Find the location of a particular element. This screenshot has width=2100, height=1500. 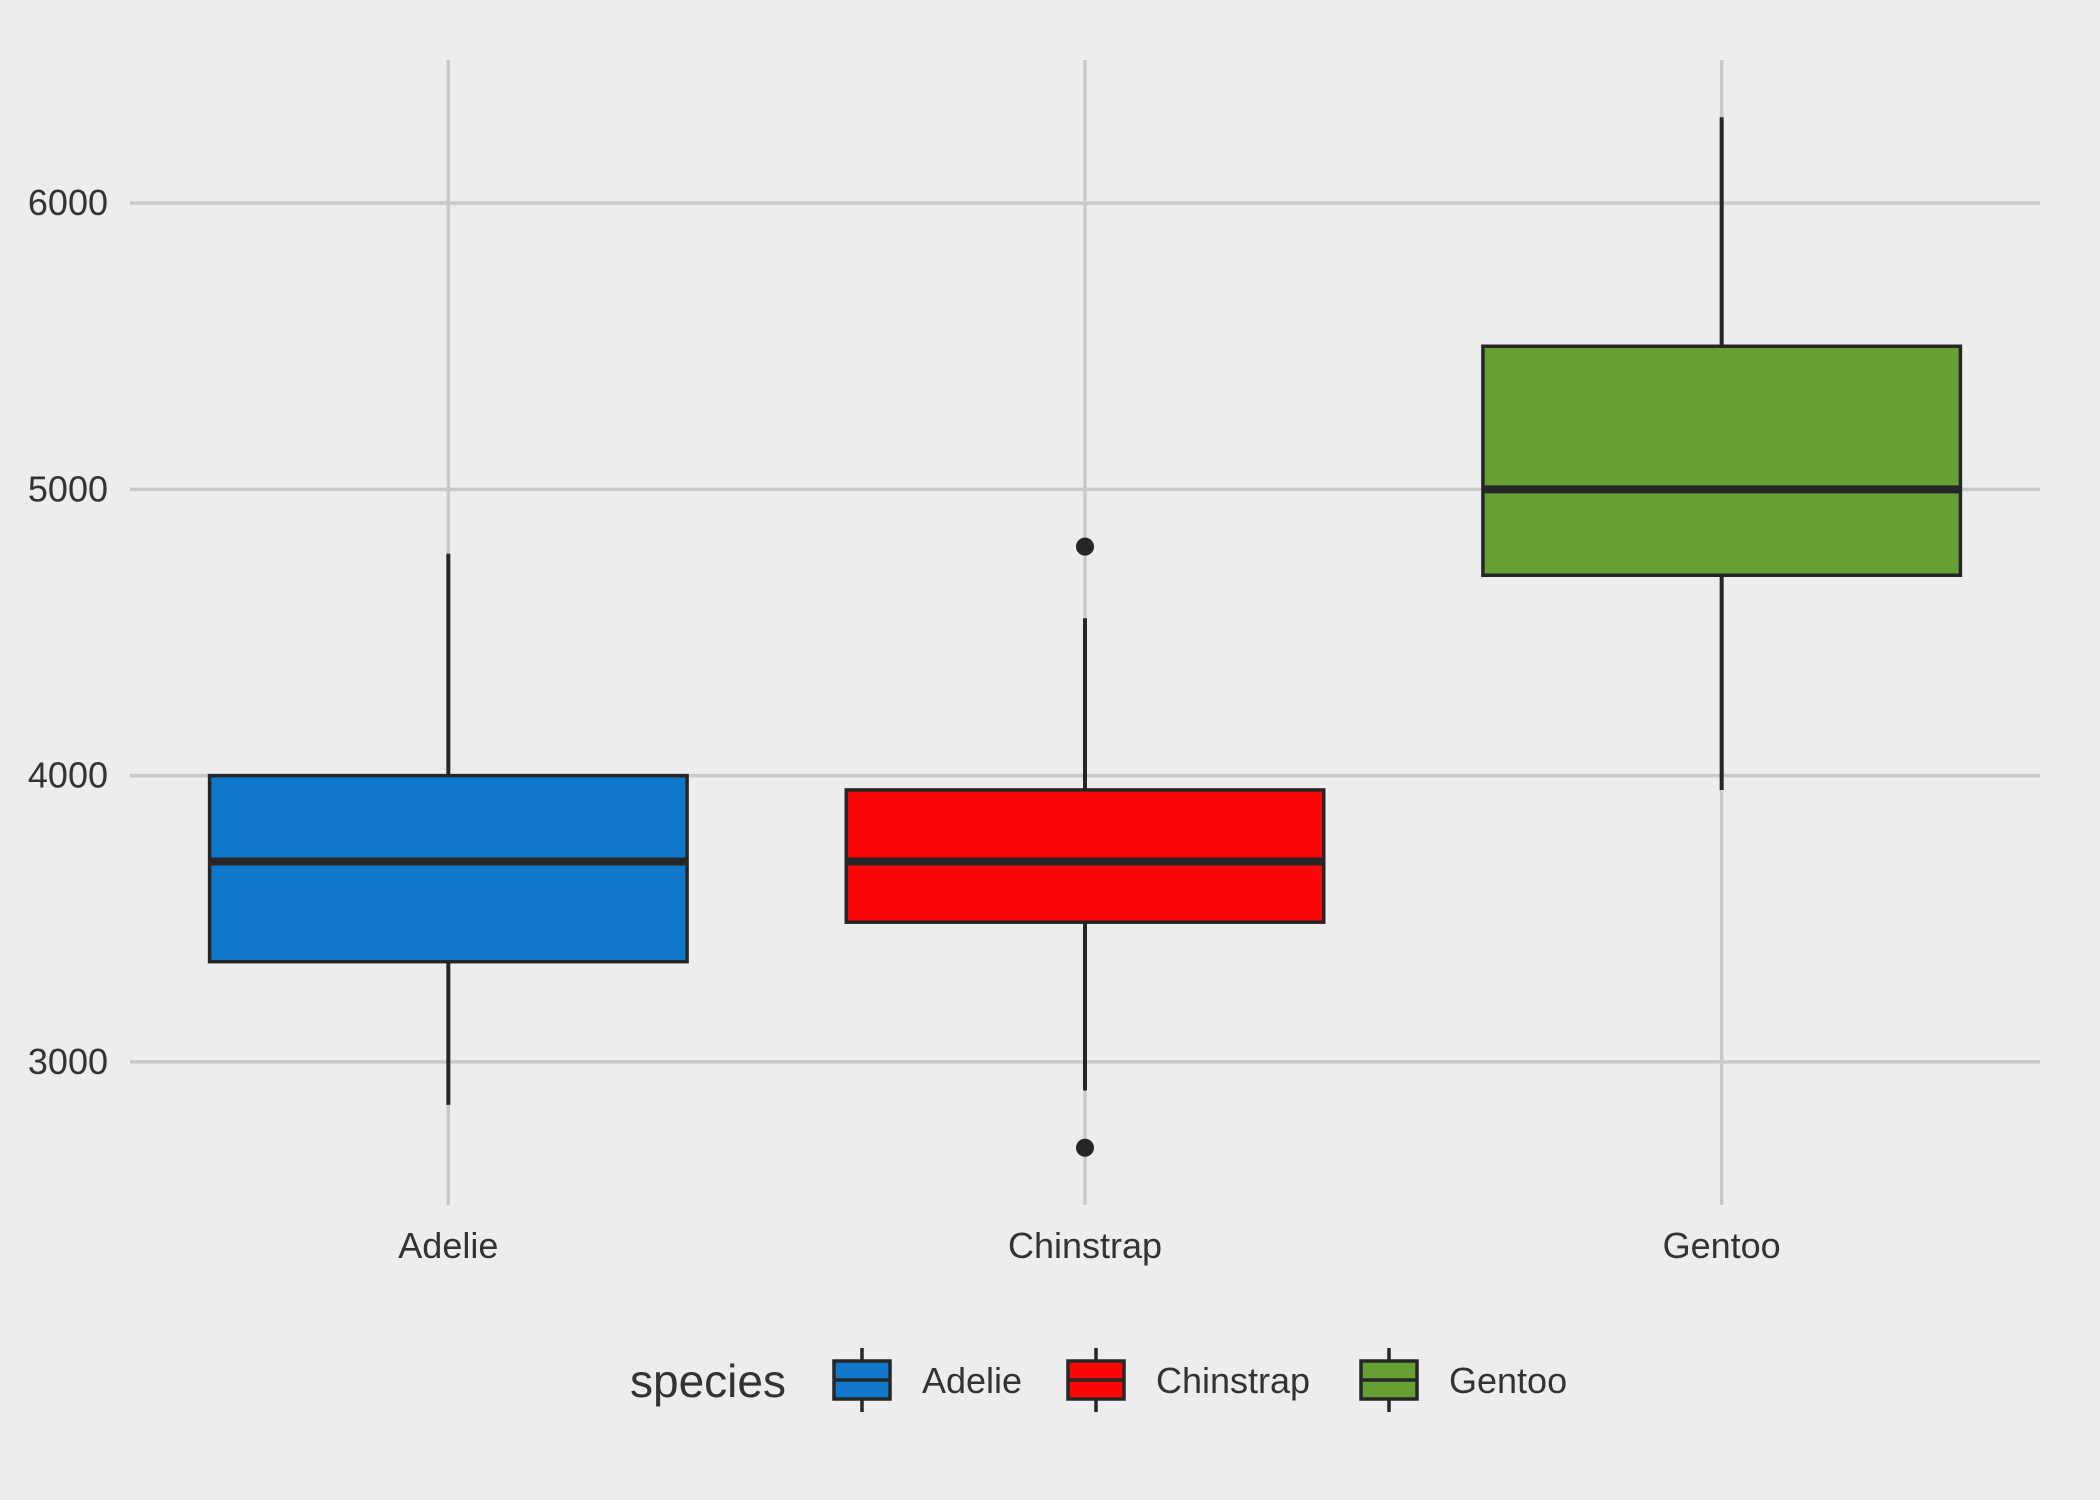

boxplot-adelie is located at coordinates (448, 829).